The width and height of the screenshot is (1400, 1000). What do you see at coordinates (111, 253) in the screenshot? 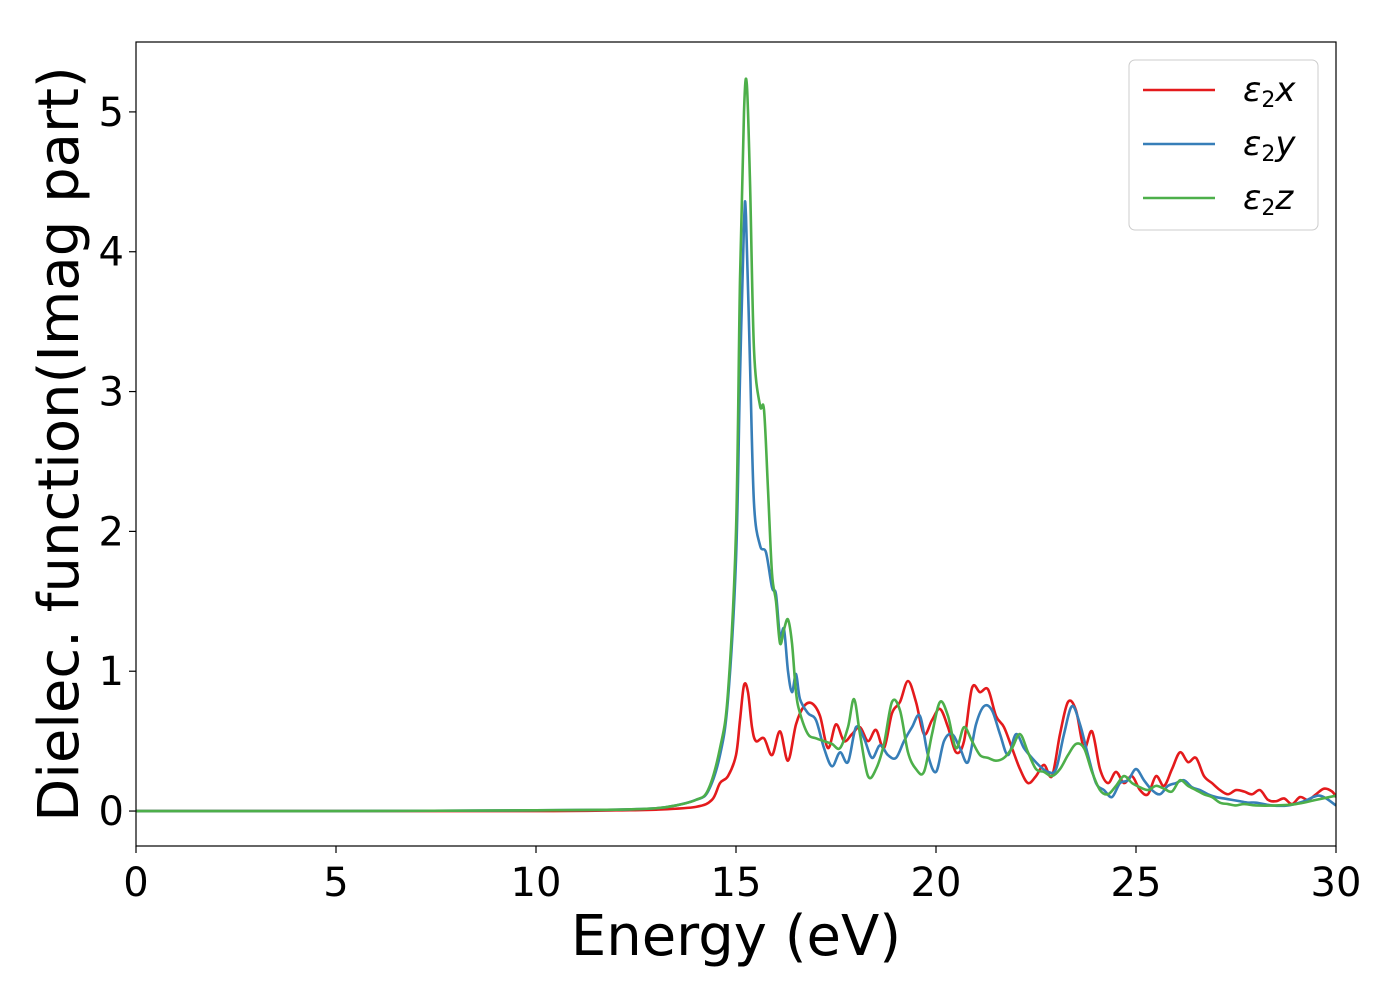
I see `y-tick-label: 4` at bounding box center [111, 253].